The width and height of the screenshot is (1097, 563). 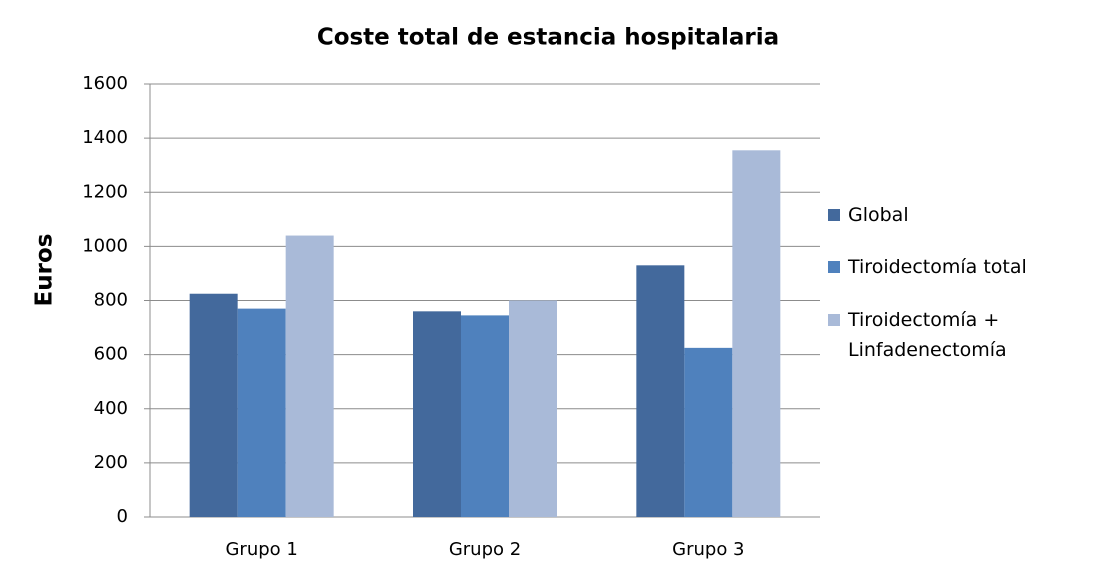 I want to click on x-tick-label: Grupo 3, so click(x=708, y=549).